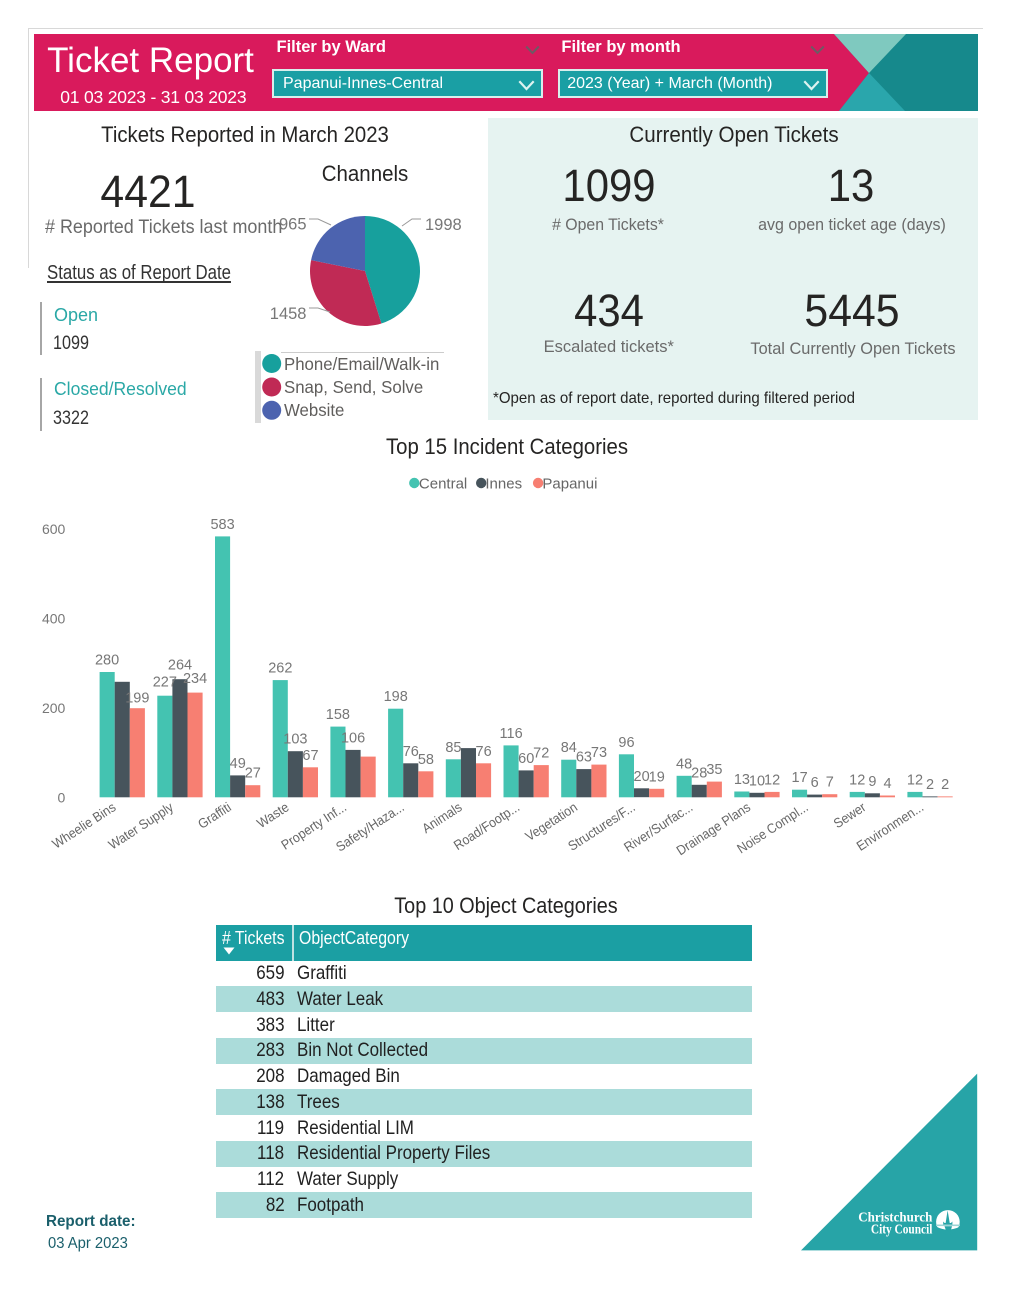 The height and width of the screenshot is (1293, 1012). What do you see at coordinates (453, 748) in the screenshot?
I see `svg-text: 85` at bounding box center [453, 748].